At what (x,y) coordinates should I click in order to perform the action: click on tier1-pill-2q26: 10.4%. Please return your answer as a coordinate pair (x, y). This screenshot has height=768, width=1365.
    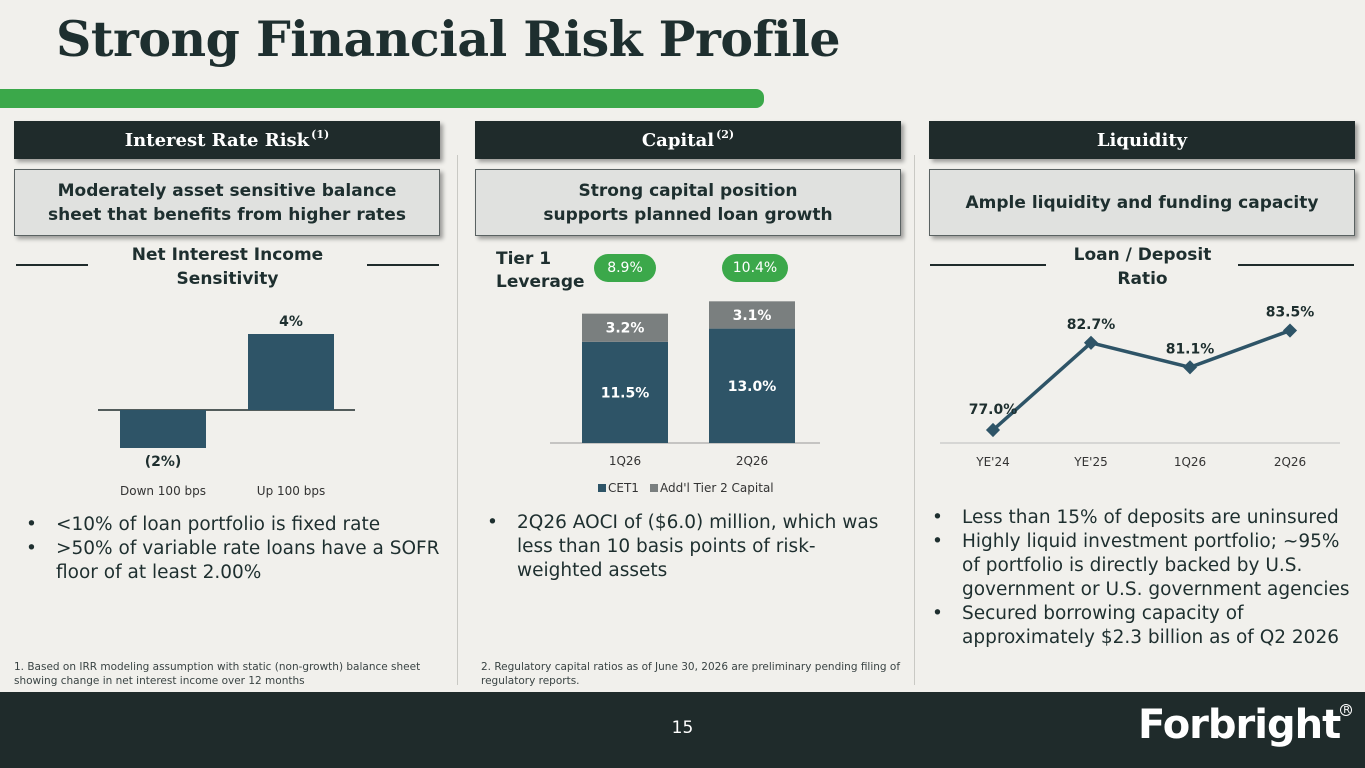
    Looking at the image, I should click on (755, 268).